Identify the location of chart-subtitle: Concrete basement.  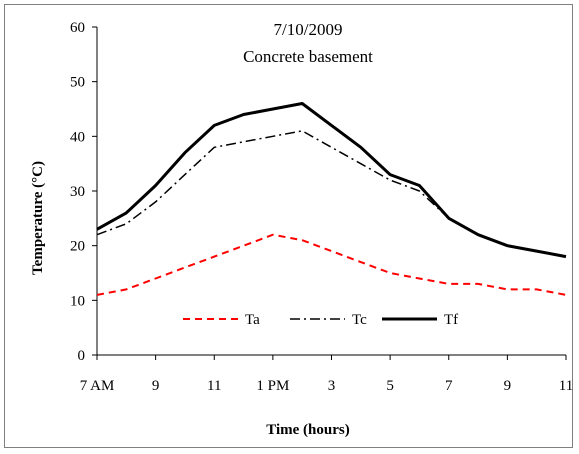
(308, 56).